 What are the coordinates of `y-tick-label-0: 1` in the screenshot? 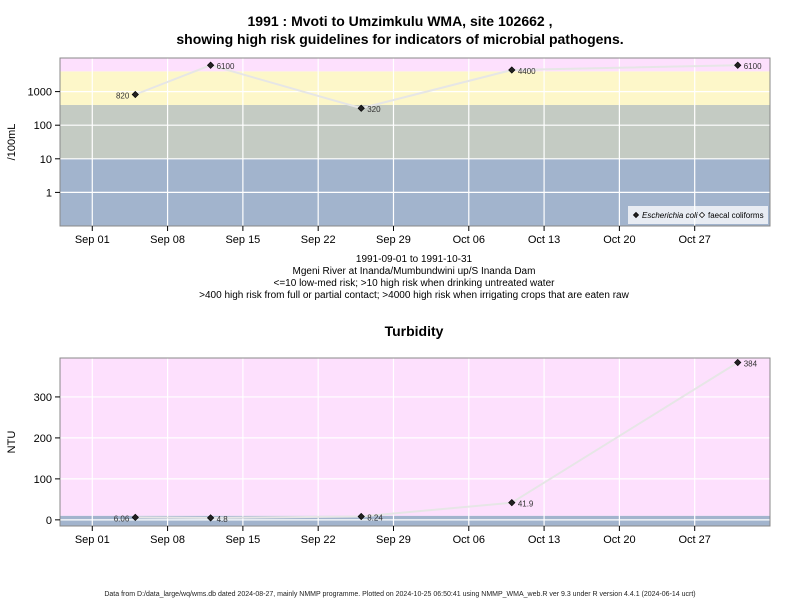 It's located at (49, 193).